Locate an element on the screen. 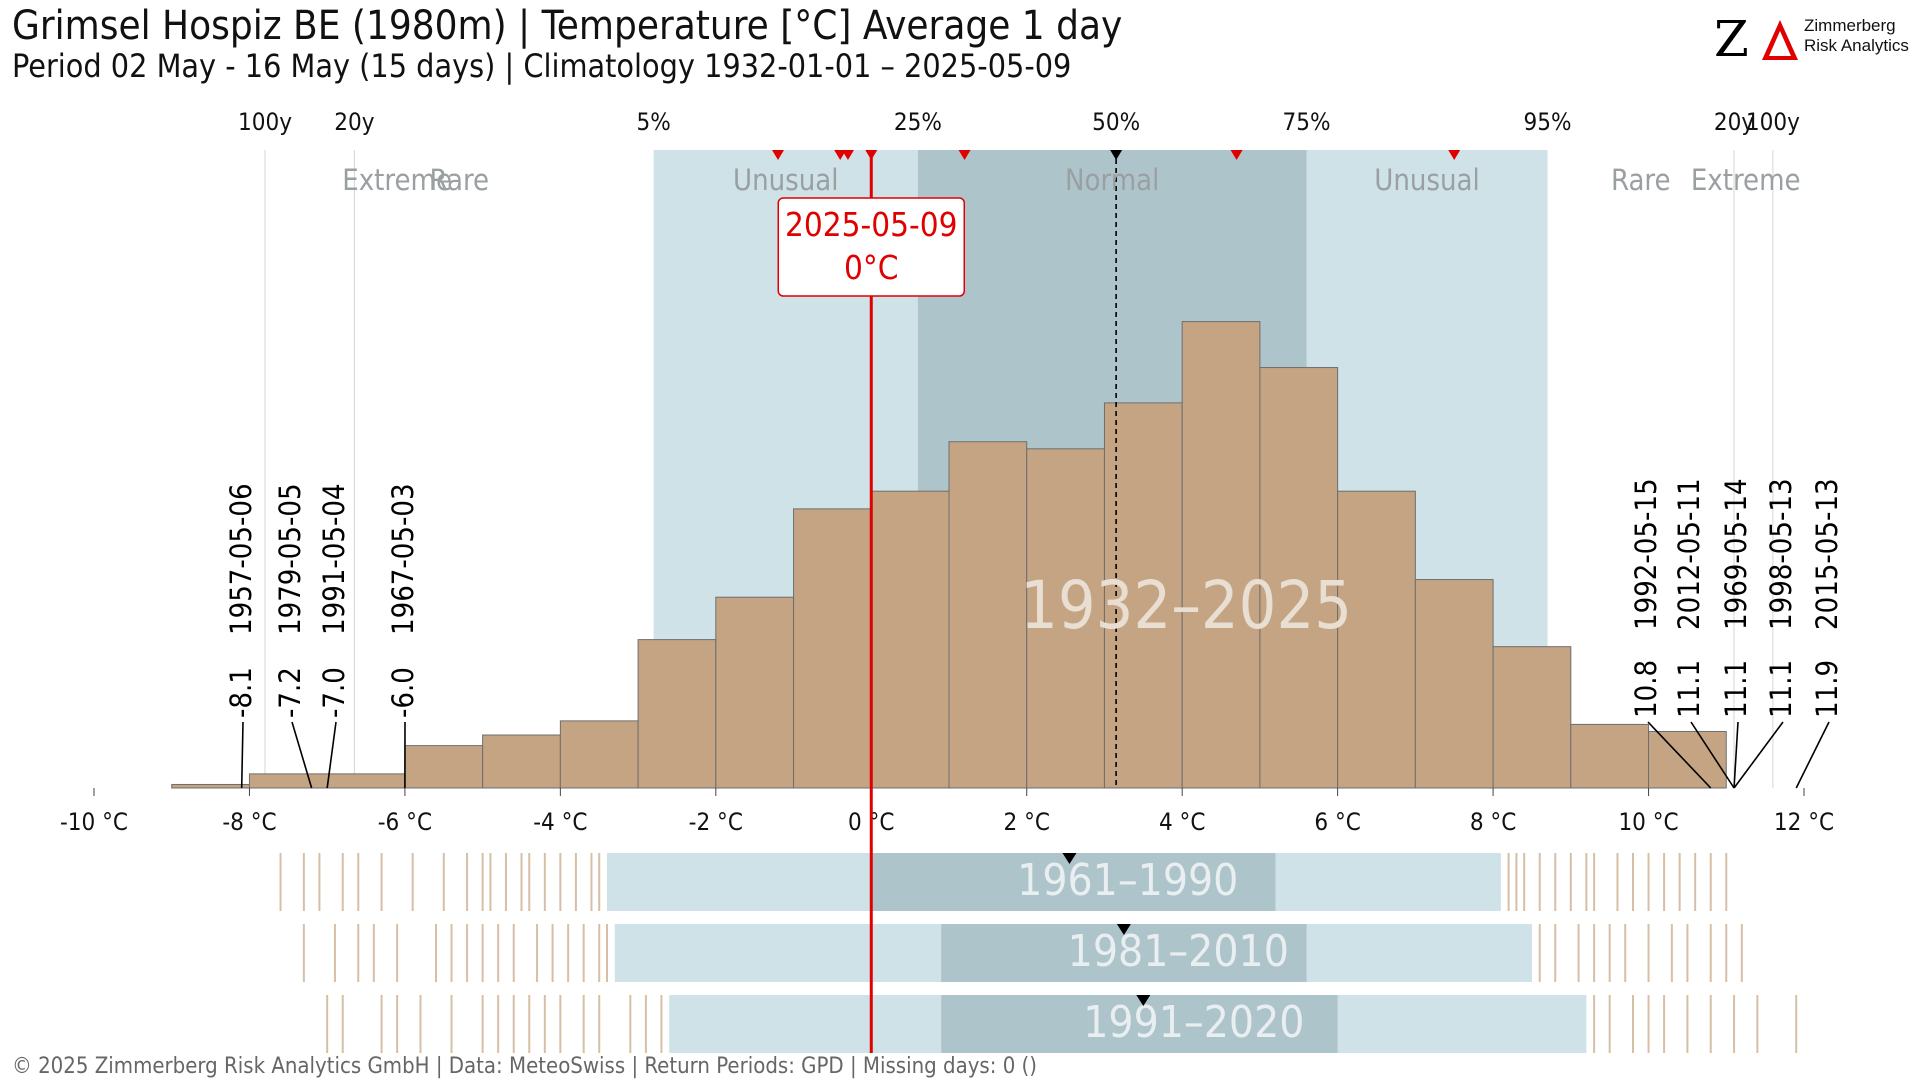 This screenshot has height=1080, width=1920. extreme-value-label: 10.8 is located at coordinates (1646, 689).